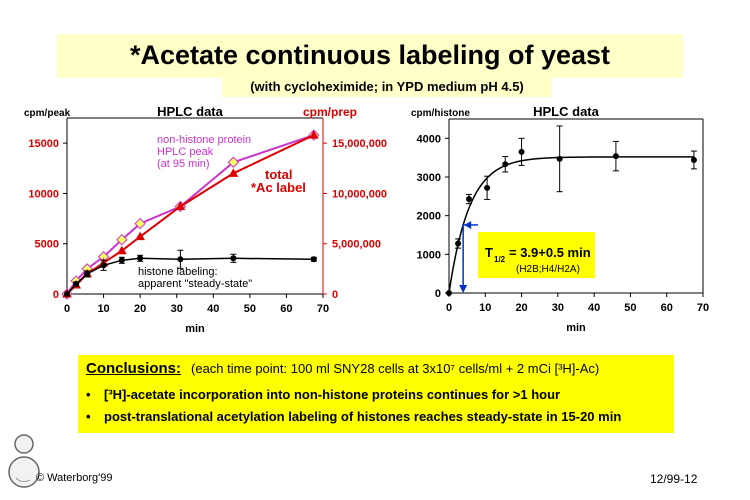 This screenshot has height=500, width=750. I want to click on y-tick-label: 1000, so click(429, 255).